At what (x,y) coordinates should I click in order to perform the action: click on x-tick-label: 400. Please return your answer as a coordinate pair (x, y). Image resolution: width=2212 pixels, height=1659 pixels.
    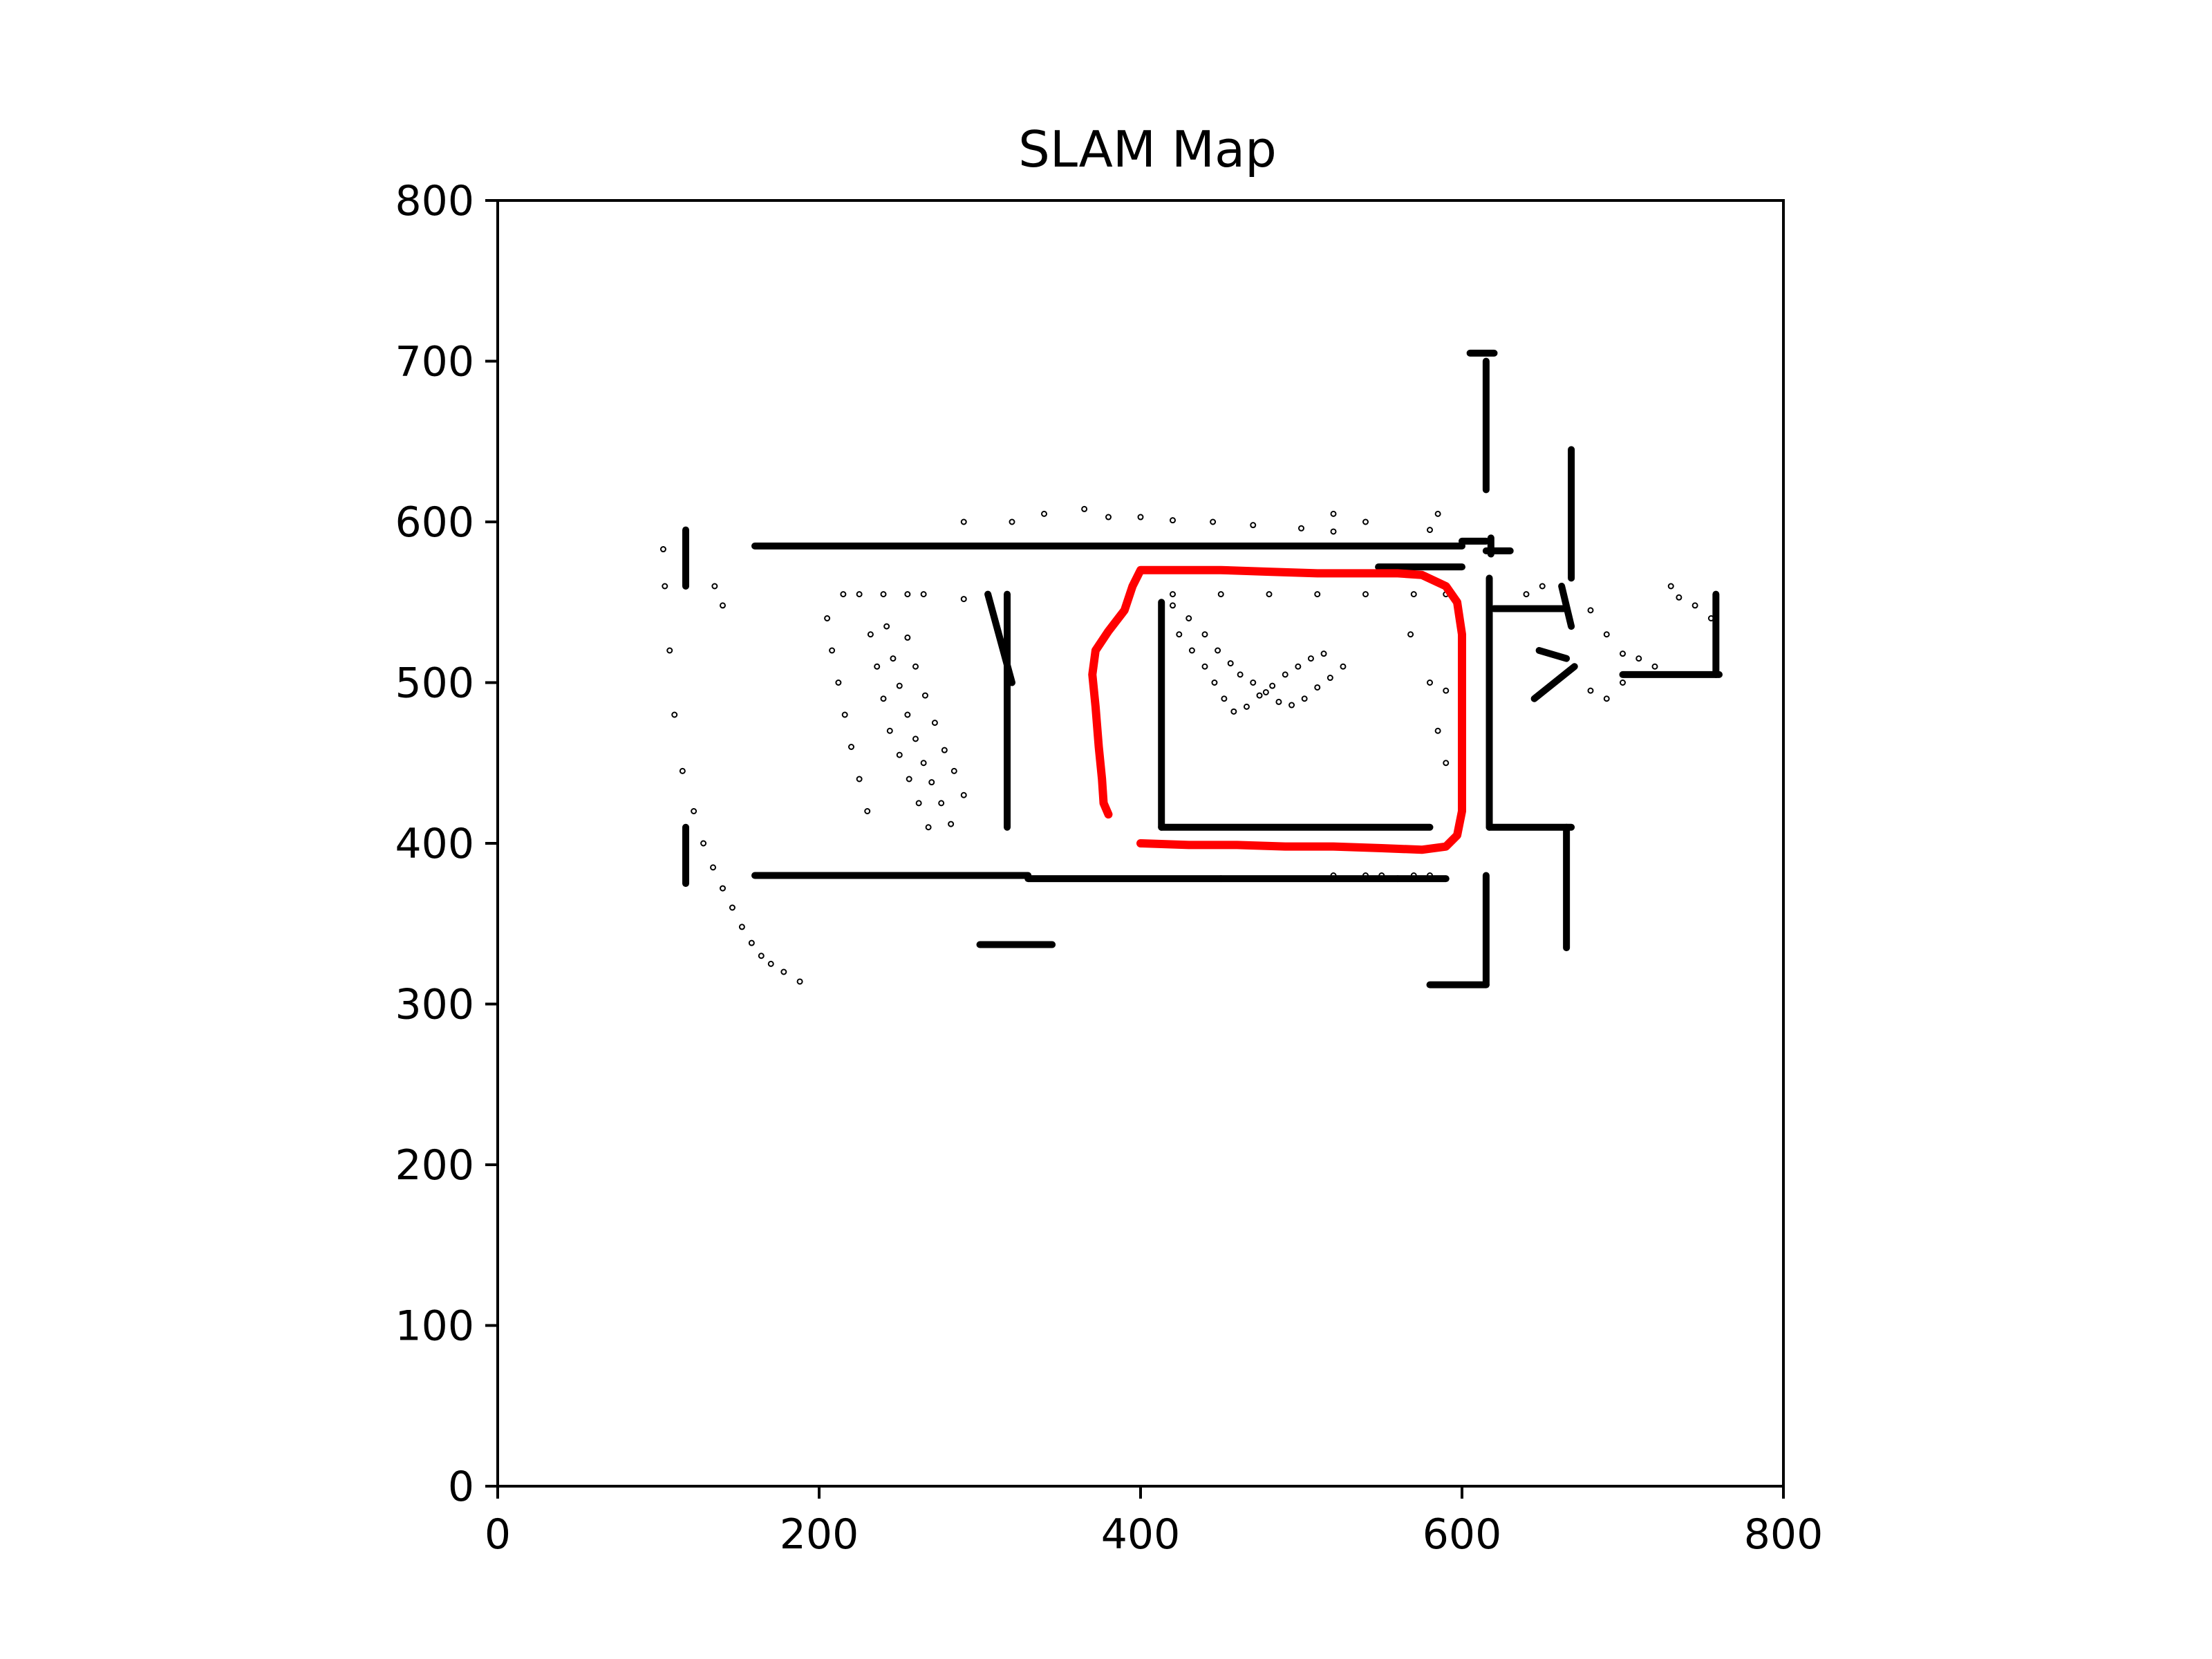
    Looking at the image, I should click on (1141, 1535).